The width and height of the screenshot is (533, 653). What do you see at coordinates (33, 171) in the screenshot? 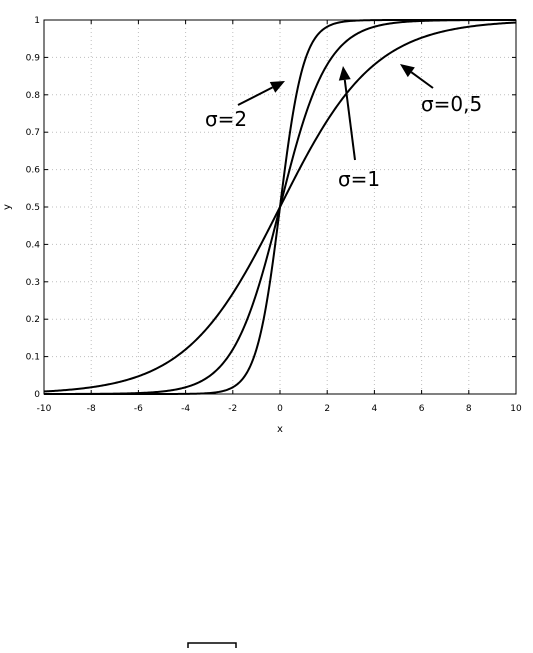
I see `y-tick-label: 0.6` at bounding box center [33, 171].